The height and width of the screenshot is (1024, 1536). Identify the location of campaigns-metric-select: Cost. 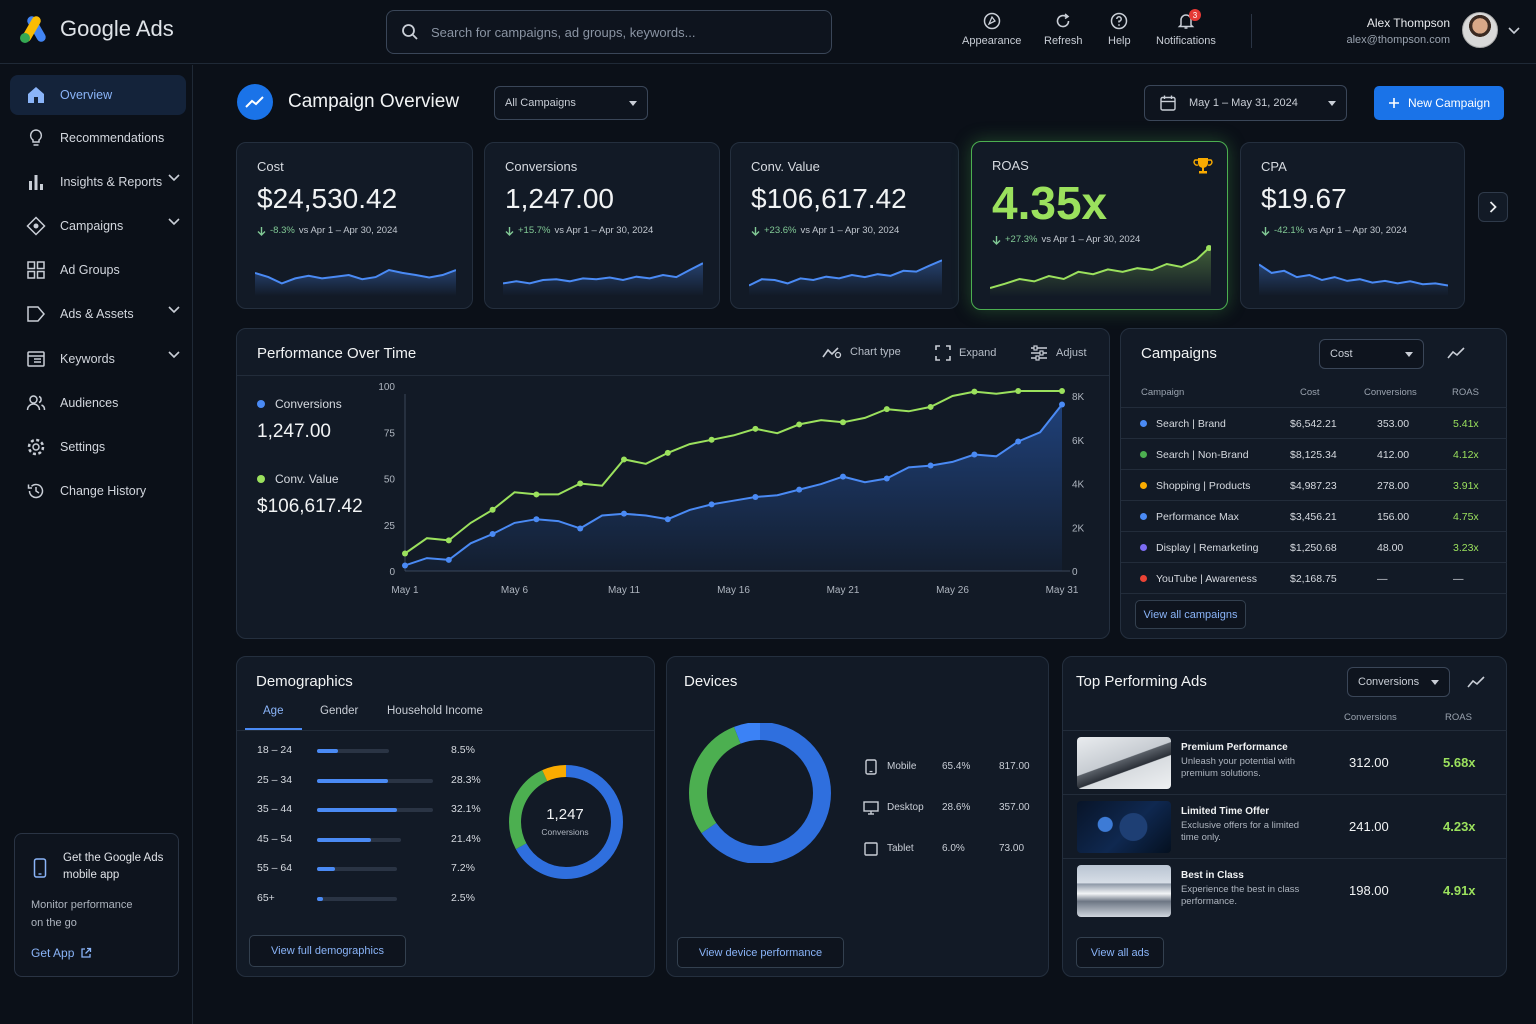
(1371, 354).